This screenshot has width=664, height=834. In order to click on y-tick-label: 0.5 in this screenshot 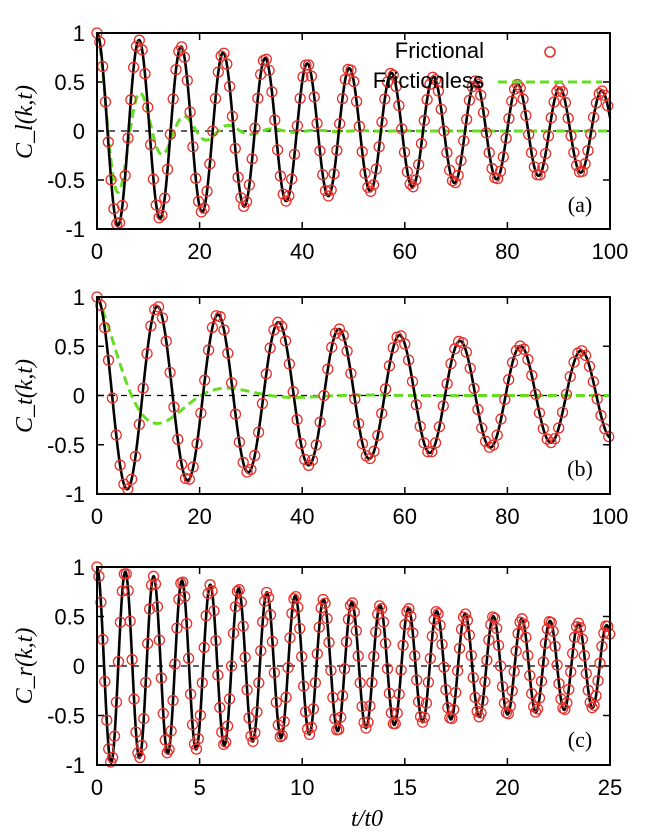, I will do `click(69, 82)`.